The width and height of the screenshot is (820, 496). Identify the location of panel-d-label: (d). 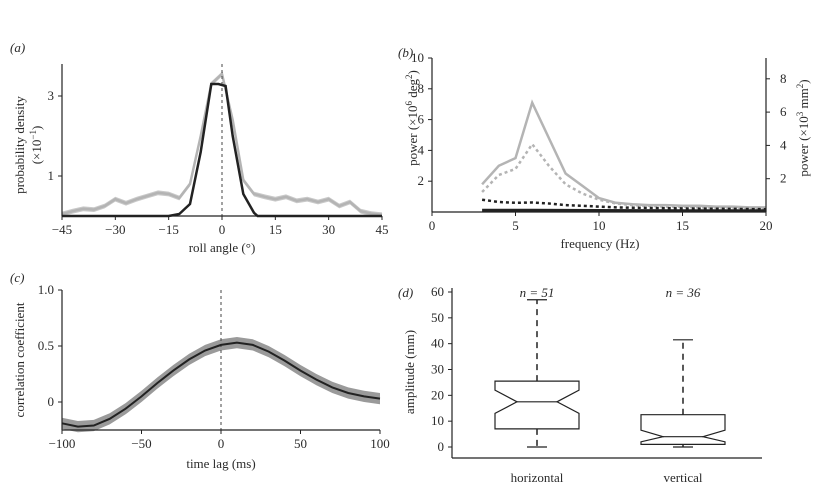
(405, 292).